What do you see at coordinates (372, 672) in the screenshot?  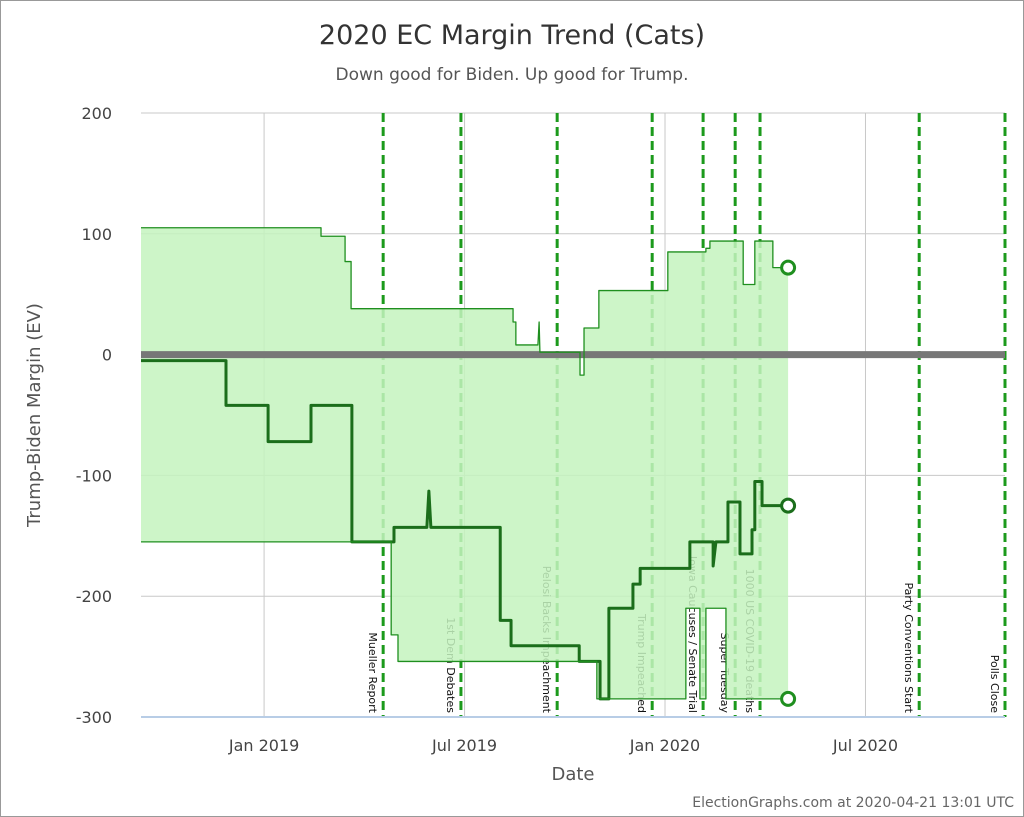 I see `event-label: Mueller Report` at bounding box center [372, 672].